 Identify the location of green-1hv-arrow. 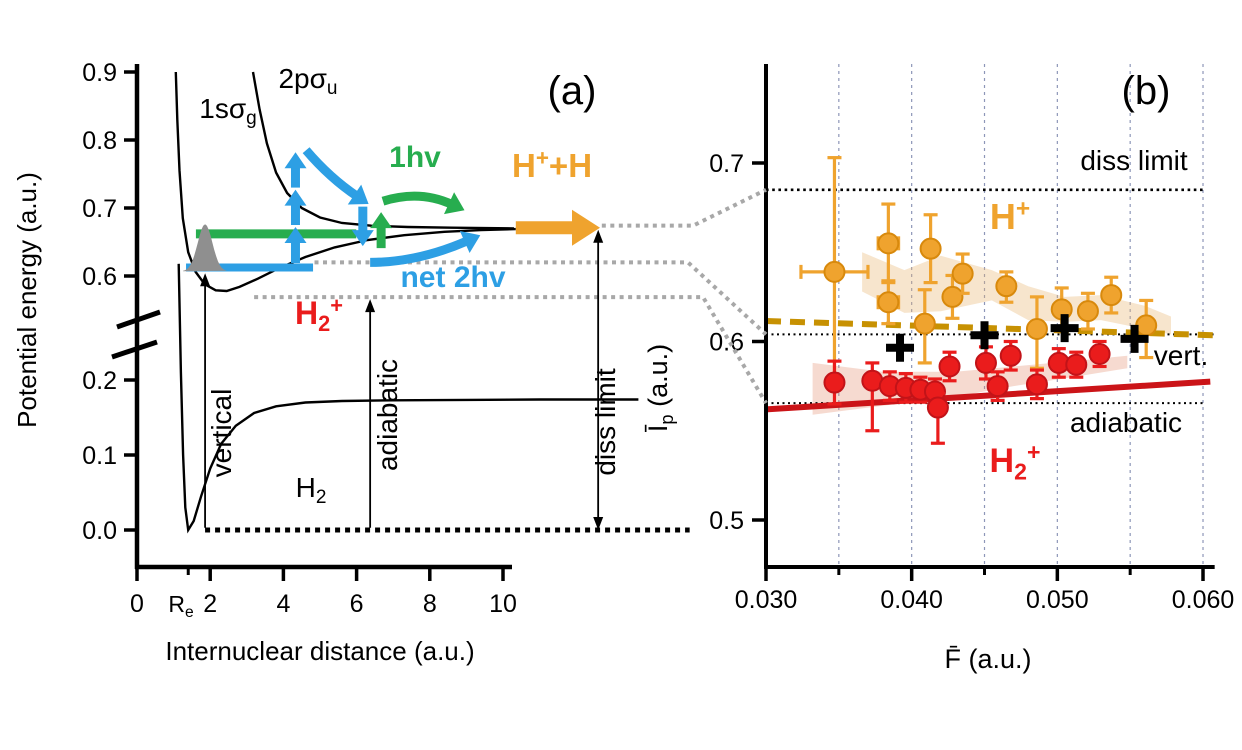
(418, 200).